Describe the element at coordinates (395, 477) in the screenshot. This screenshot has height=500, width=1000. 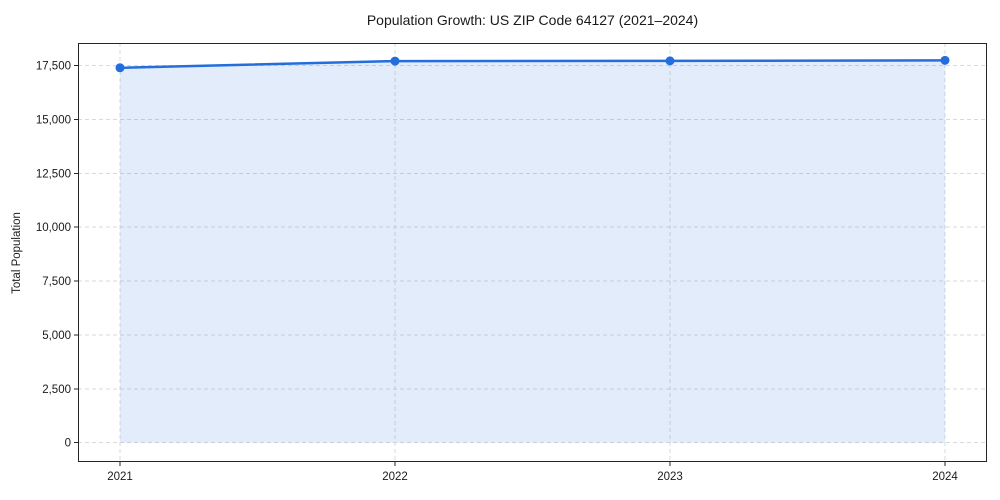
I see `x-tick-label: 2022` at that location.